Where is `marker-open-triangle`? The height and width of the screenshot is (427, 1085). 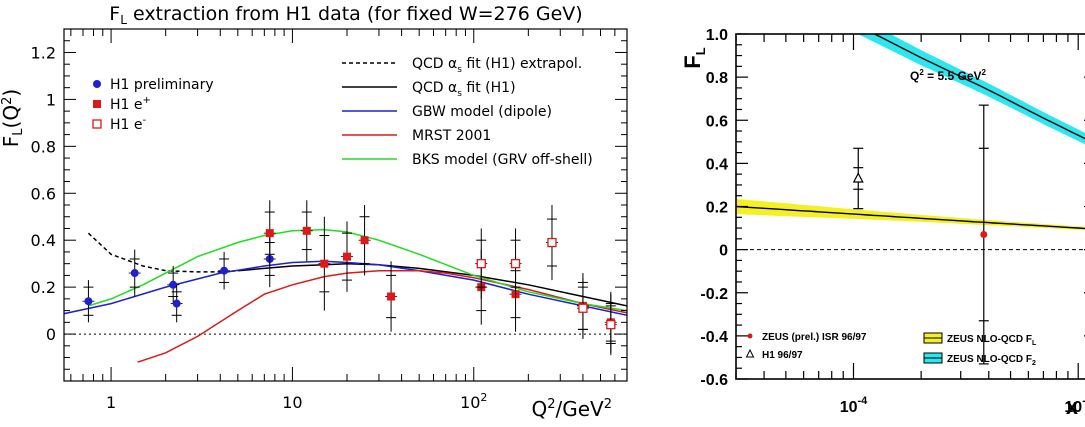
marker-open-triangle is located at coordinates (858, 177).